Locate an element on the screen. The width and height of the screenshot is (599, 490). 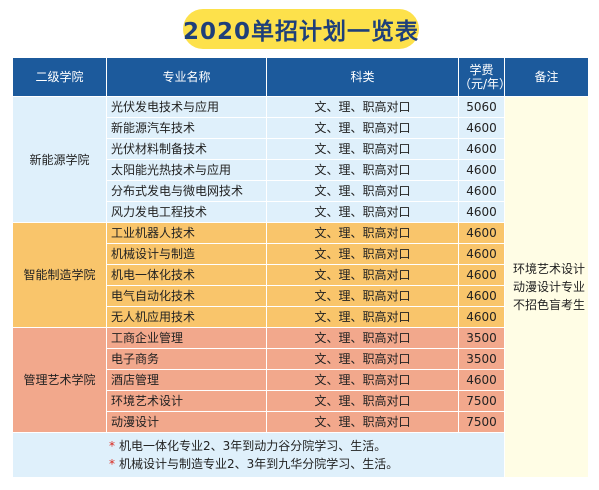
college-cell: 管理艺术学院 is located at coordinates (59, 380).